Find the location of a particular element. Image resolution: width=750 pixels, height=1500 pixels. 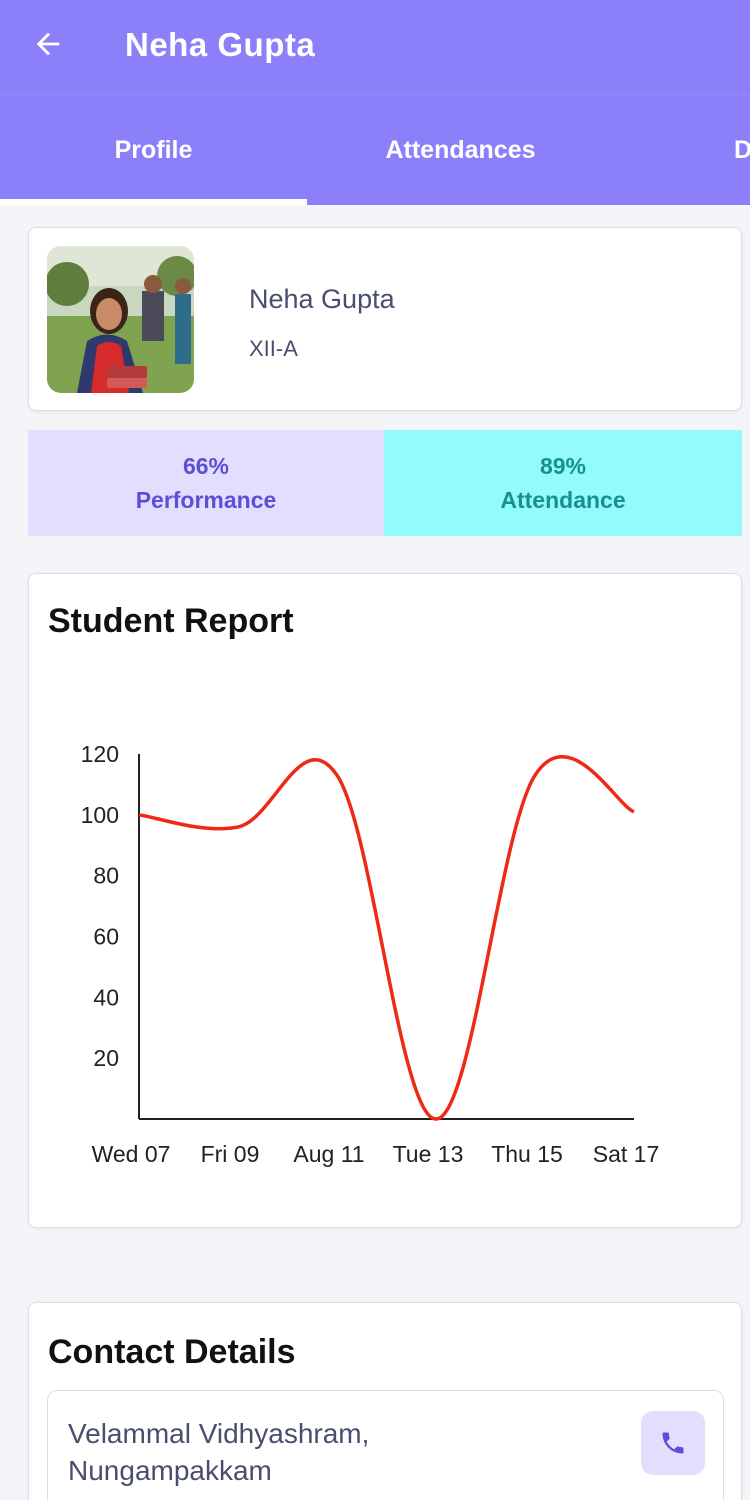

x-tick-label: Sat 17 is located at coordinates (626, 1154).